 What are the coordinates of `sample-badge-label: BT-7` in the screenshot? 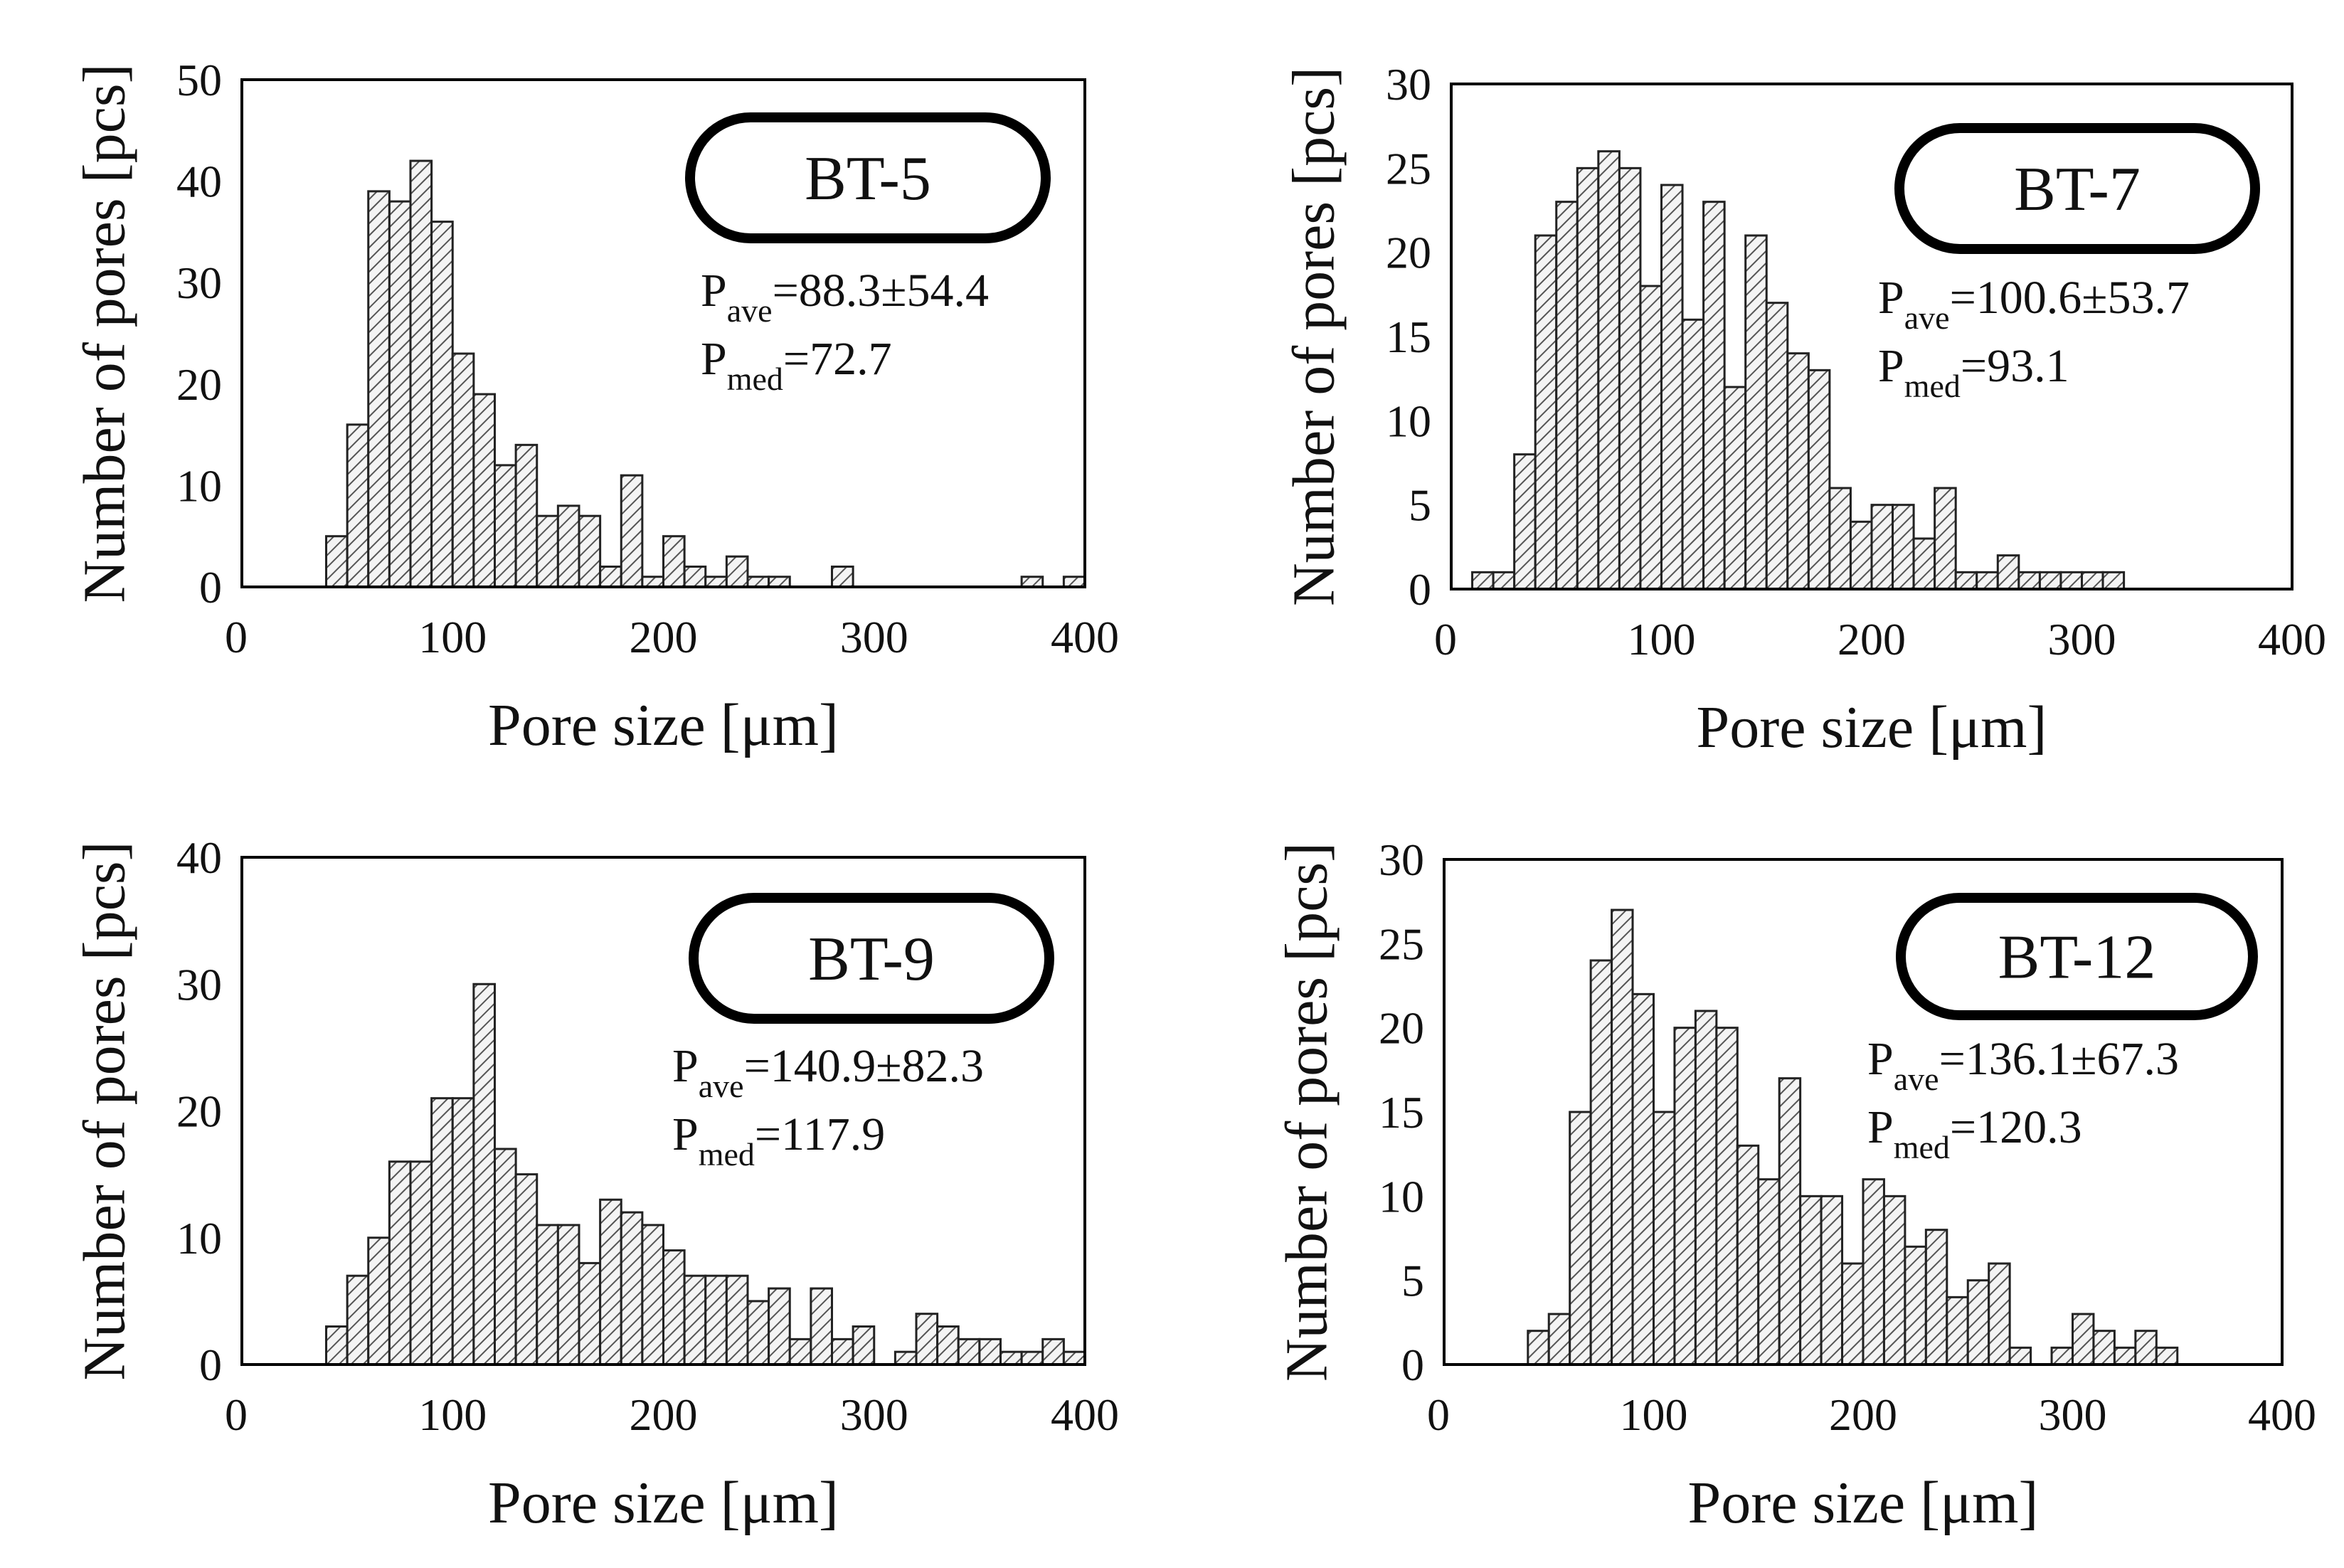 It's located at (2078, 189).